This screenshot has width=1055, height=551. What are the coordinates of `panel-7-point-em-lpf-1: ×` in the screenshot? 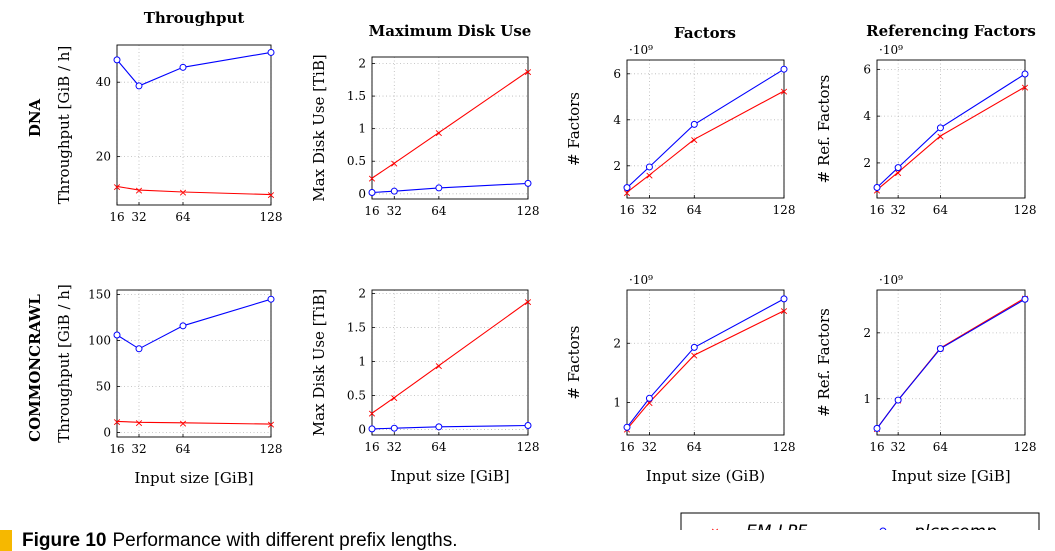 It's located at (649, 402).